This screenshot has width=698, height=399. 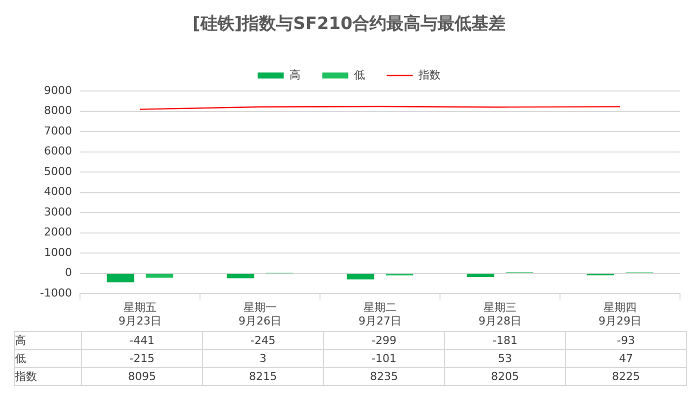 I want to click on x-tick-label: 星期二 9月27日, so click(x=380, y=314).